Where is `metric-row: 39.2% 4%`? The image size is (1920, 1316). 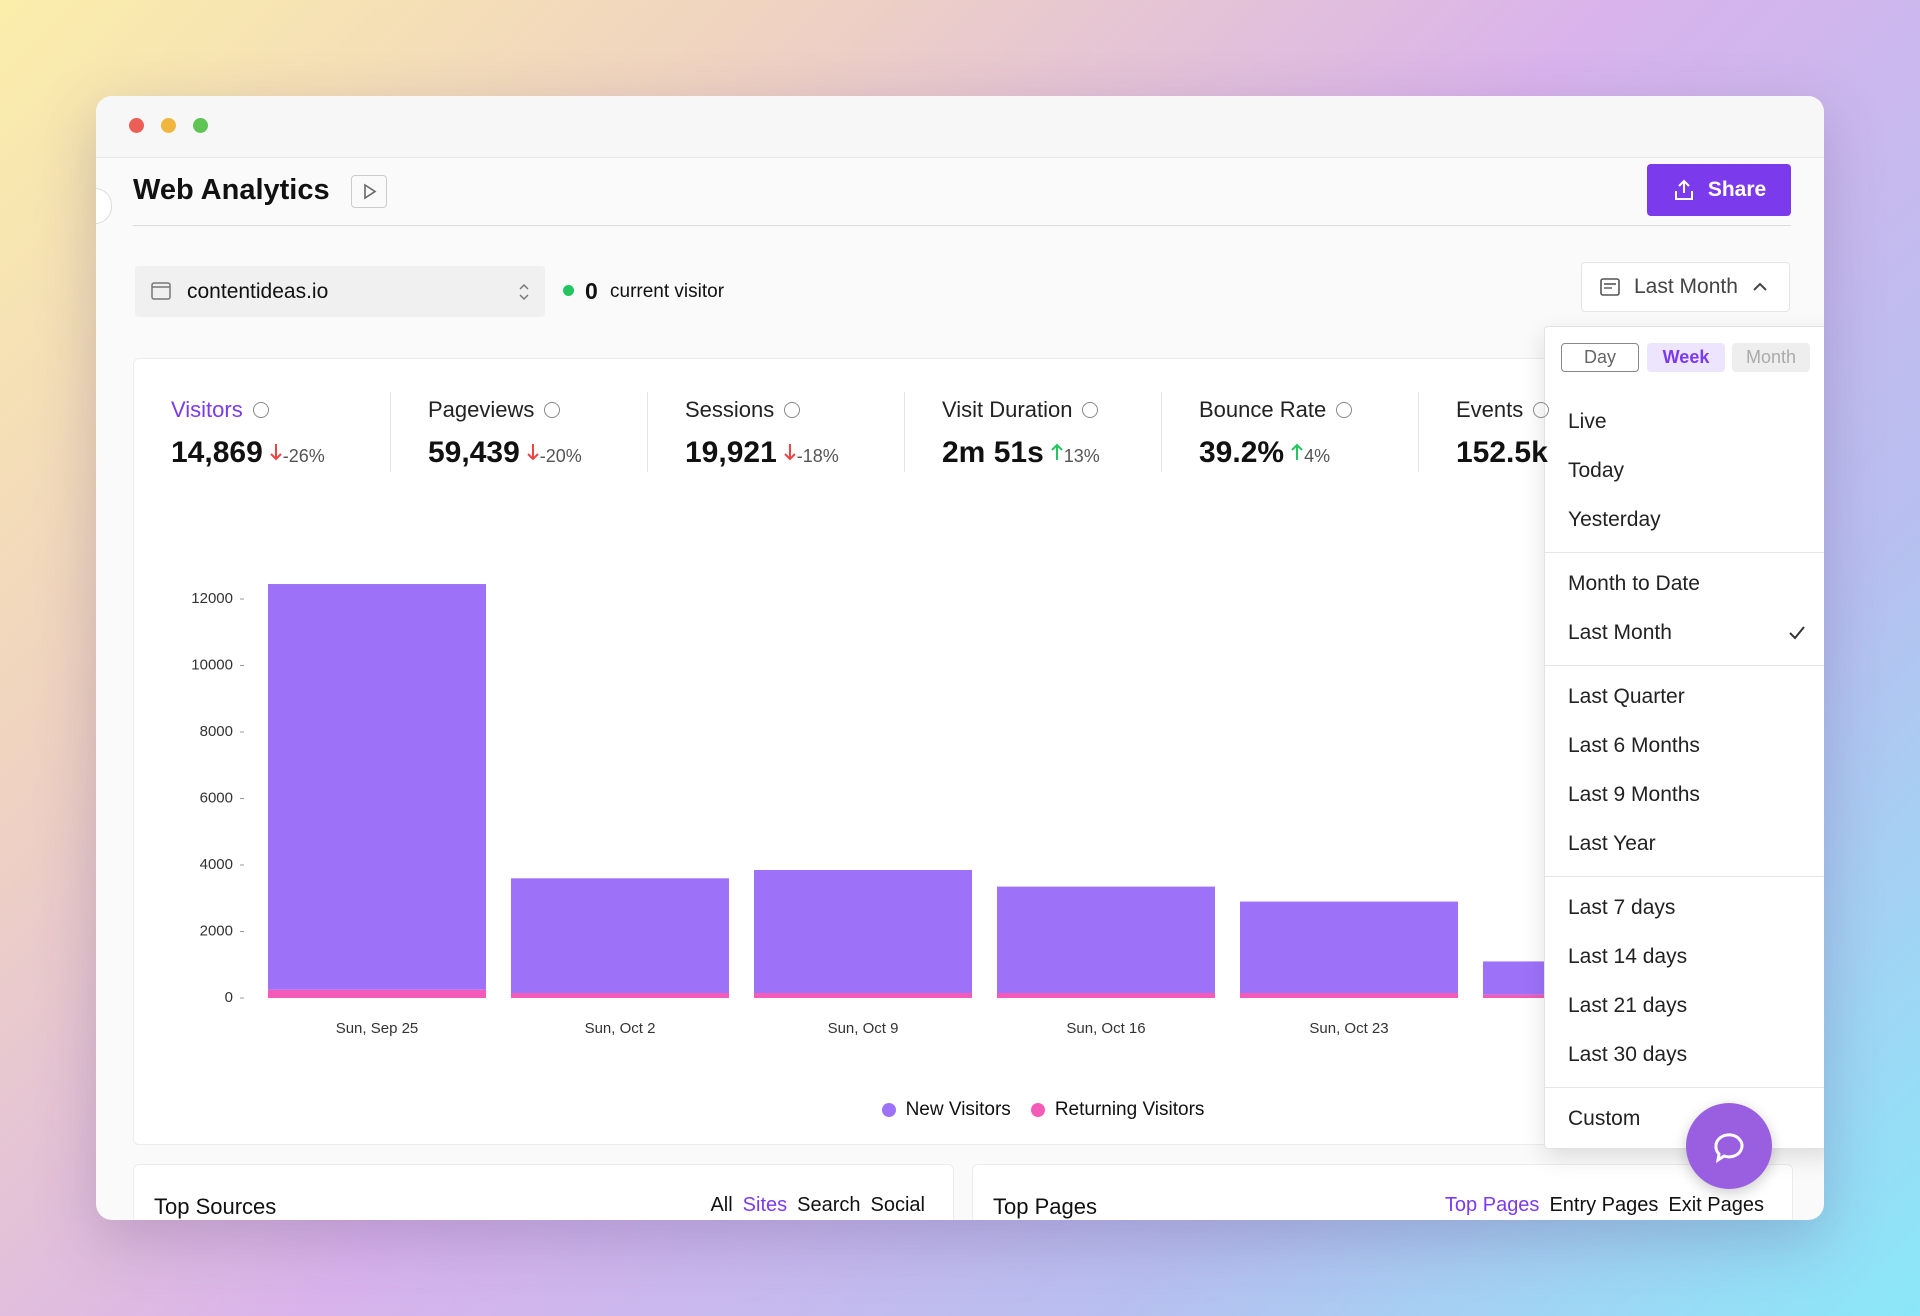
metric-row: 39.2% 4% is located at coordinates (1264, 454).